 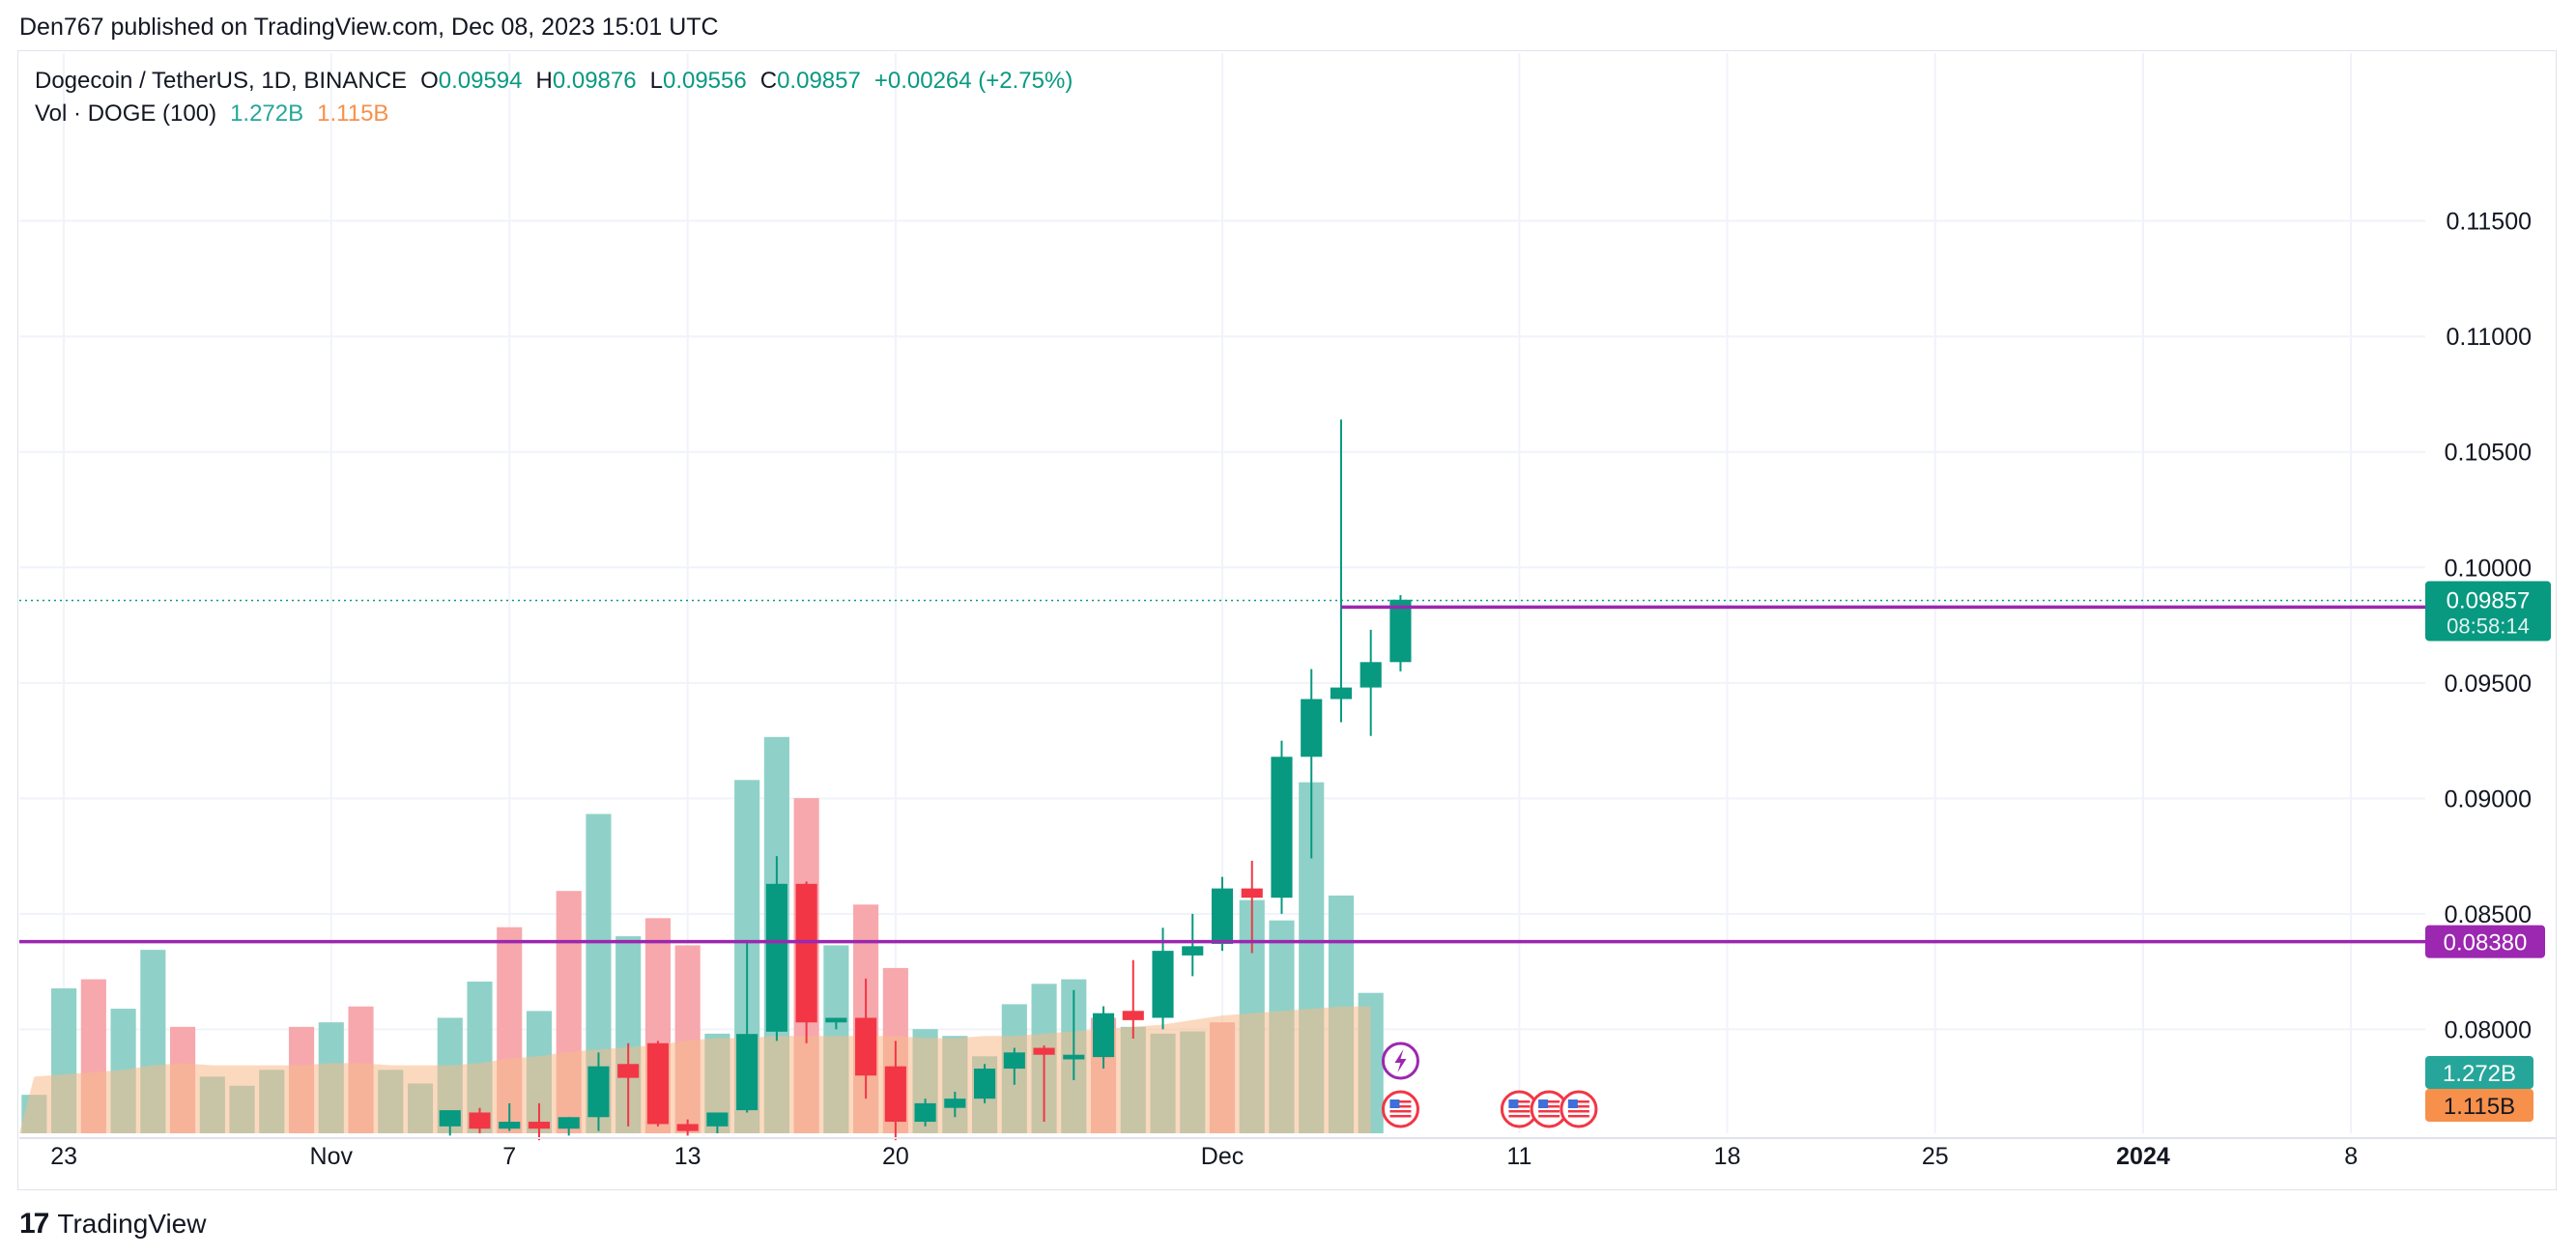 What do you see at coordinates (2489, 600) in the screenshot?
I see `last-price-label: 0.09857` at bounding box center [2489, 600].